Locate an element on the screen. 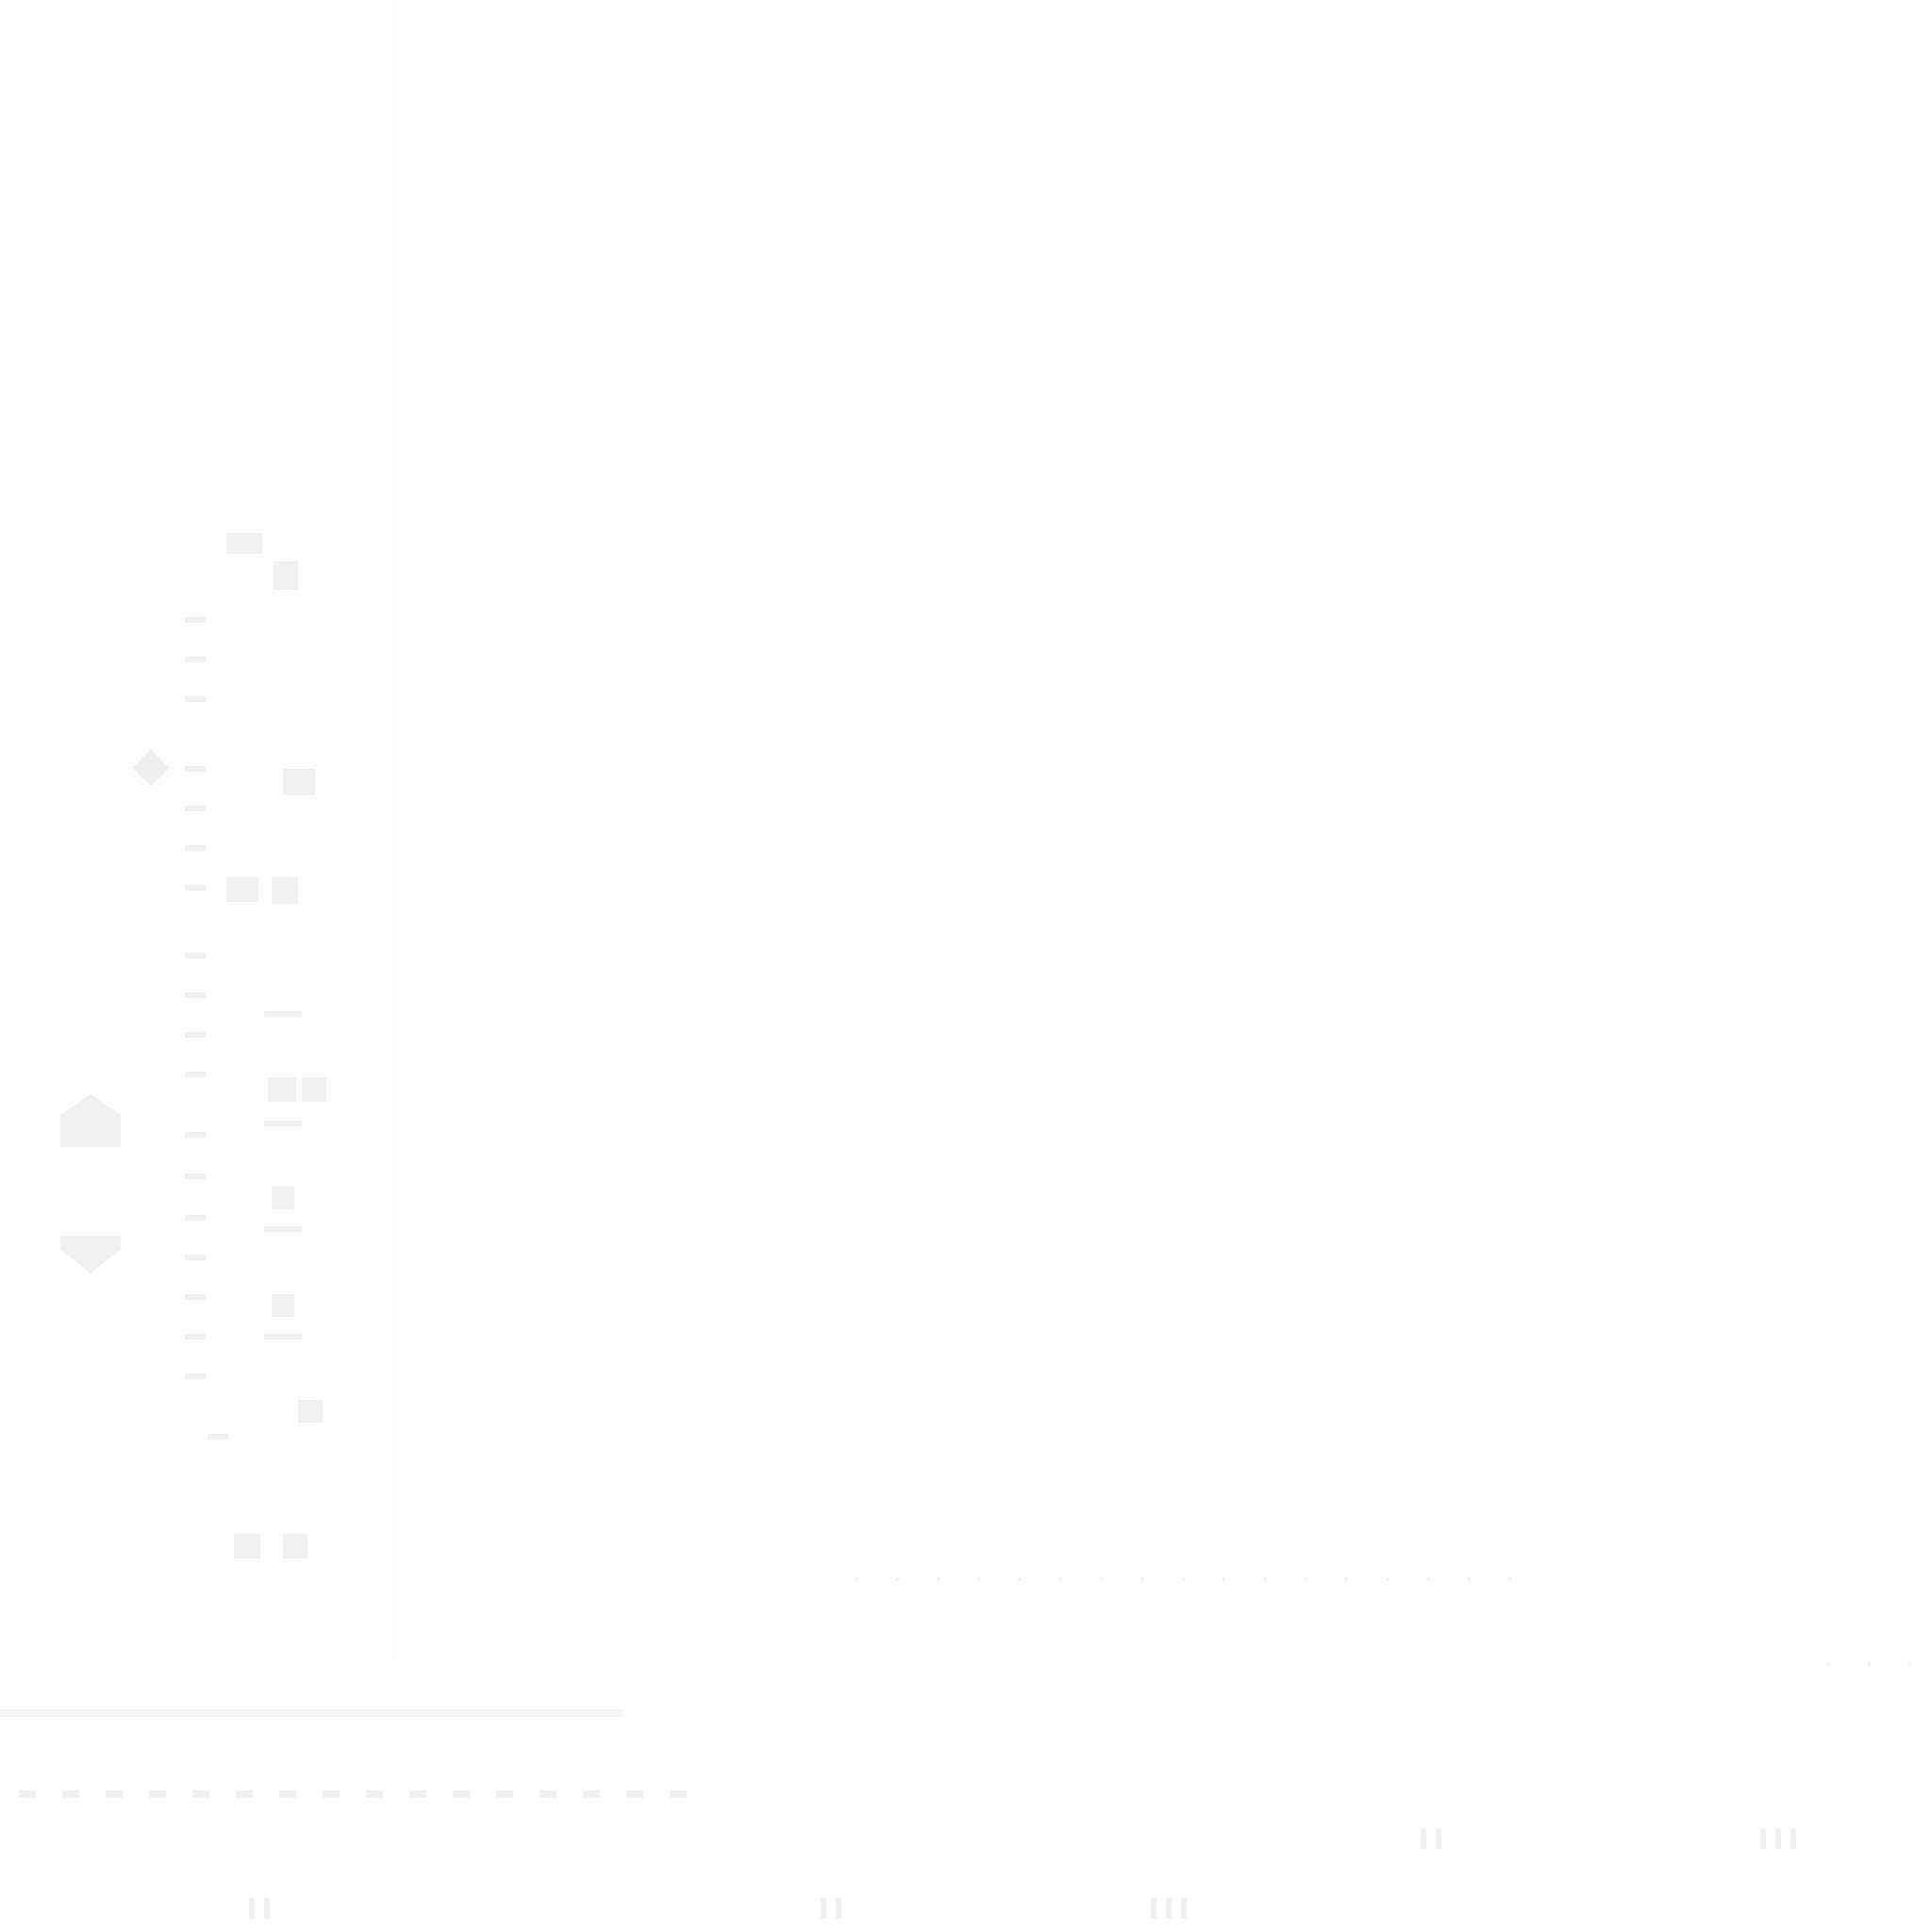 The width and height of the screenshot is (1932, 1932). arrow-up-icon-body is located at coordinates (90, 1131).